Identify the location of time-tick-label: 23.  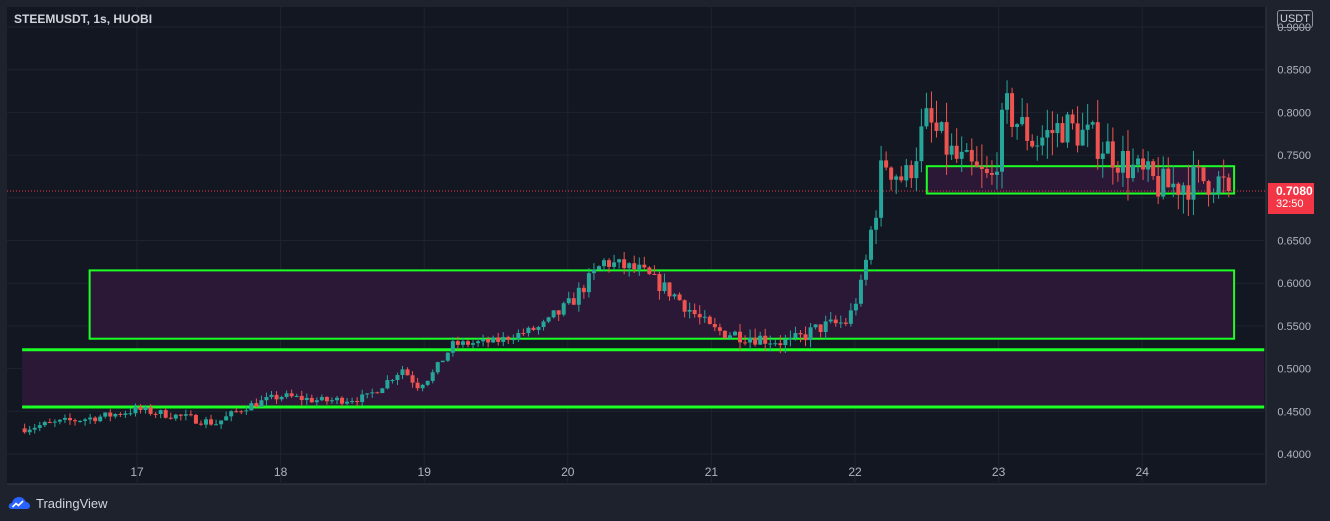
(999, 472).